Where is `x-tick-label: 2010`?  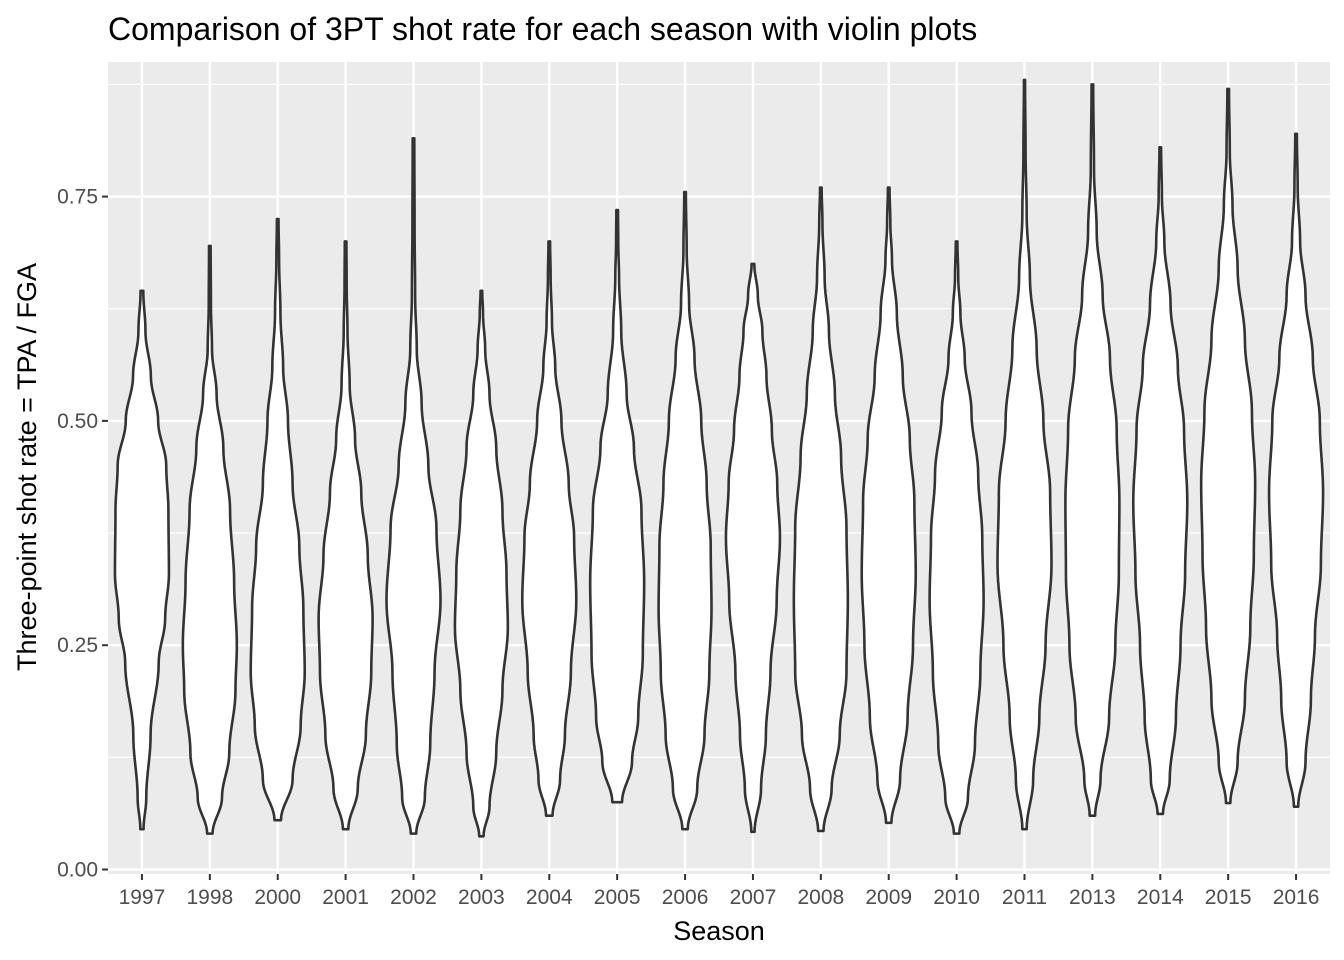 x-tick-label: 2010 is located at coordinates (956, 897).